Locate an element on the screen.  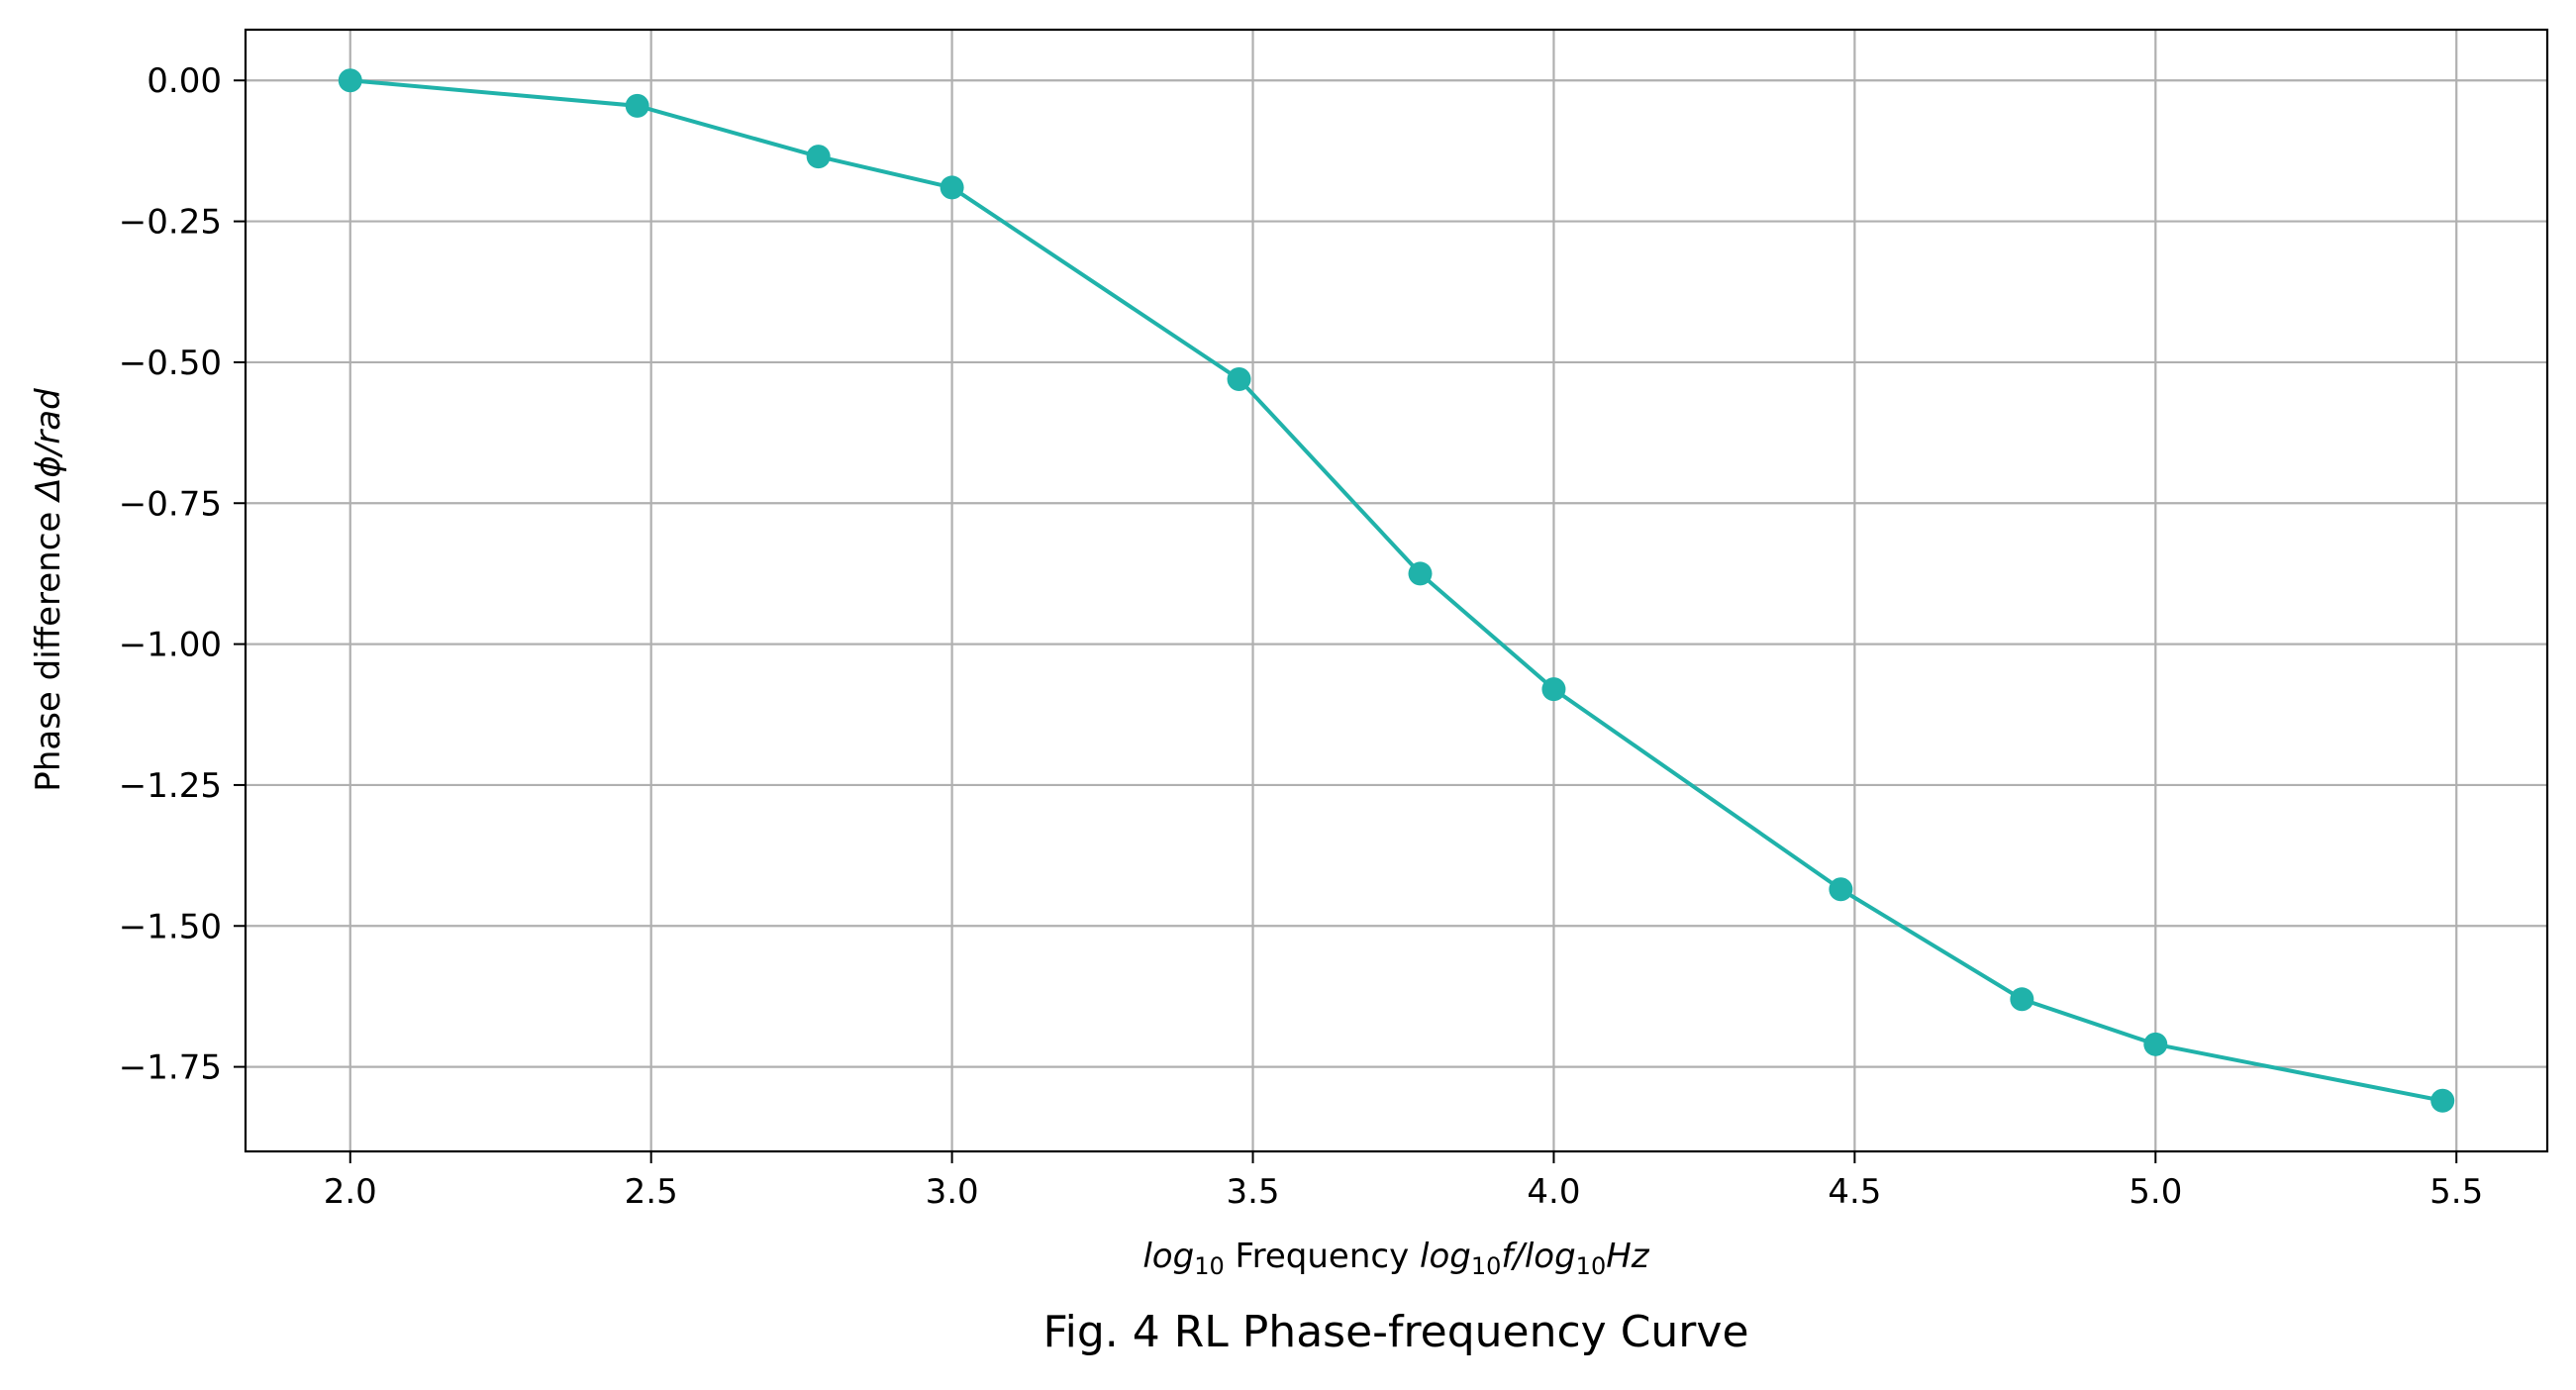
y-tick-label: −1.75 is located at coordinates (170, 1068).